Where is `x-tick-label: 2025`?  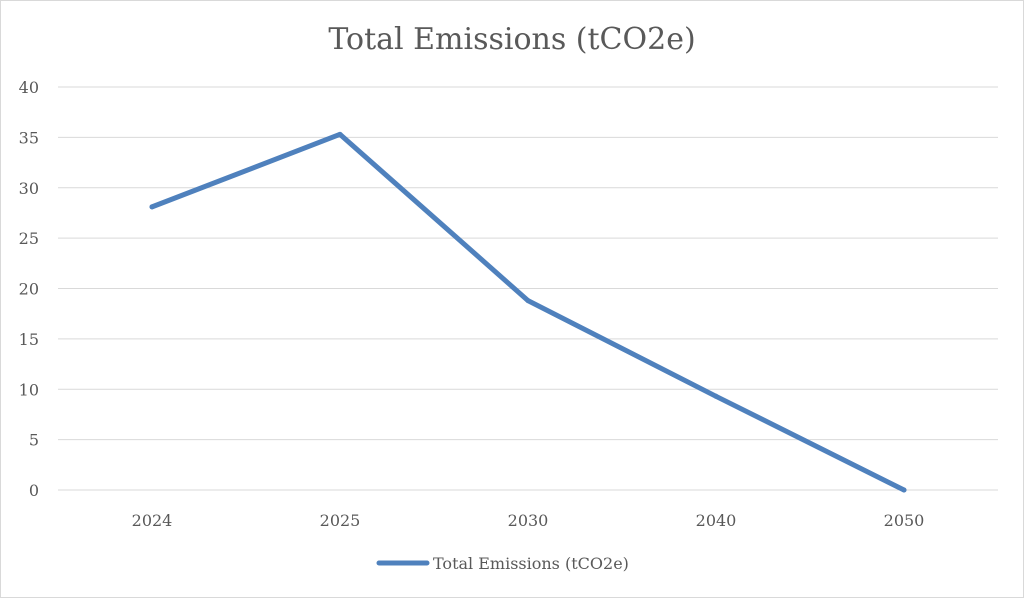 x-tick-label: 2025 is located at coordinates (340, 520).